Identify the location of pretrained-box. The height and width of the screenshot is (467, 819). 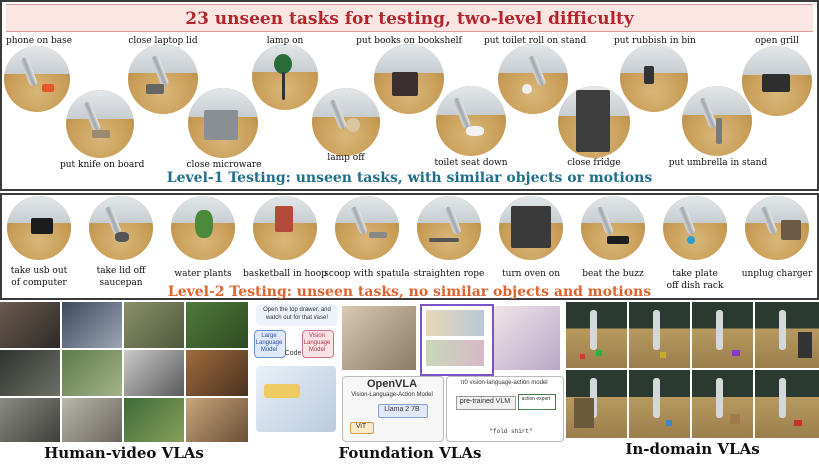
(486, 403).